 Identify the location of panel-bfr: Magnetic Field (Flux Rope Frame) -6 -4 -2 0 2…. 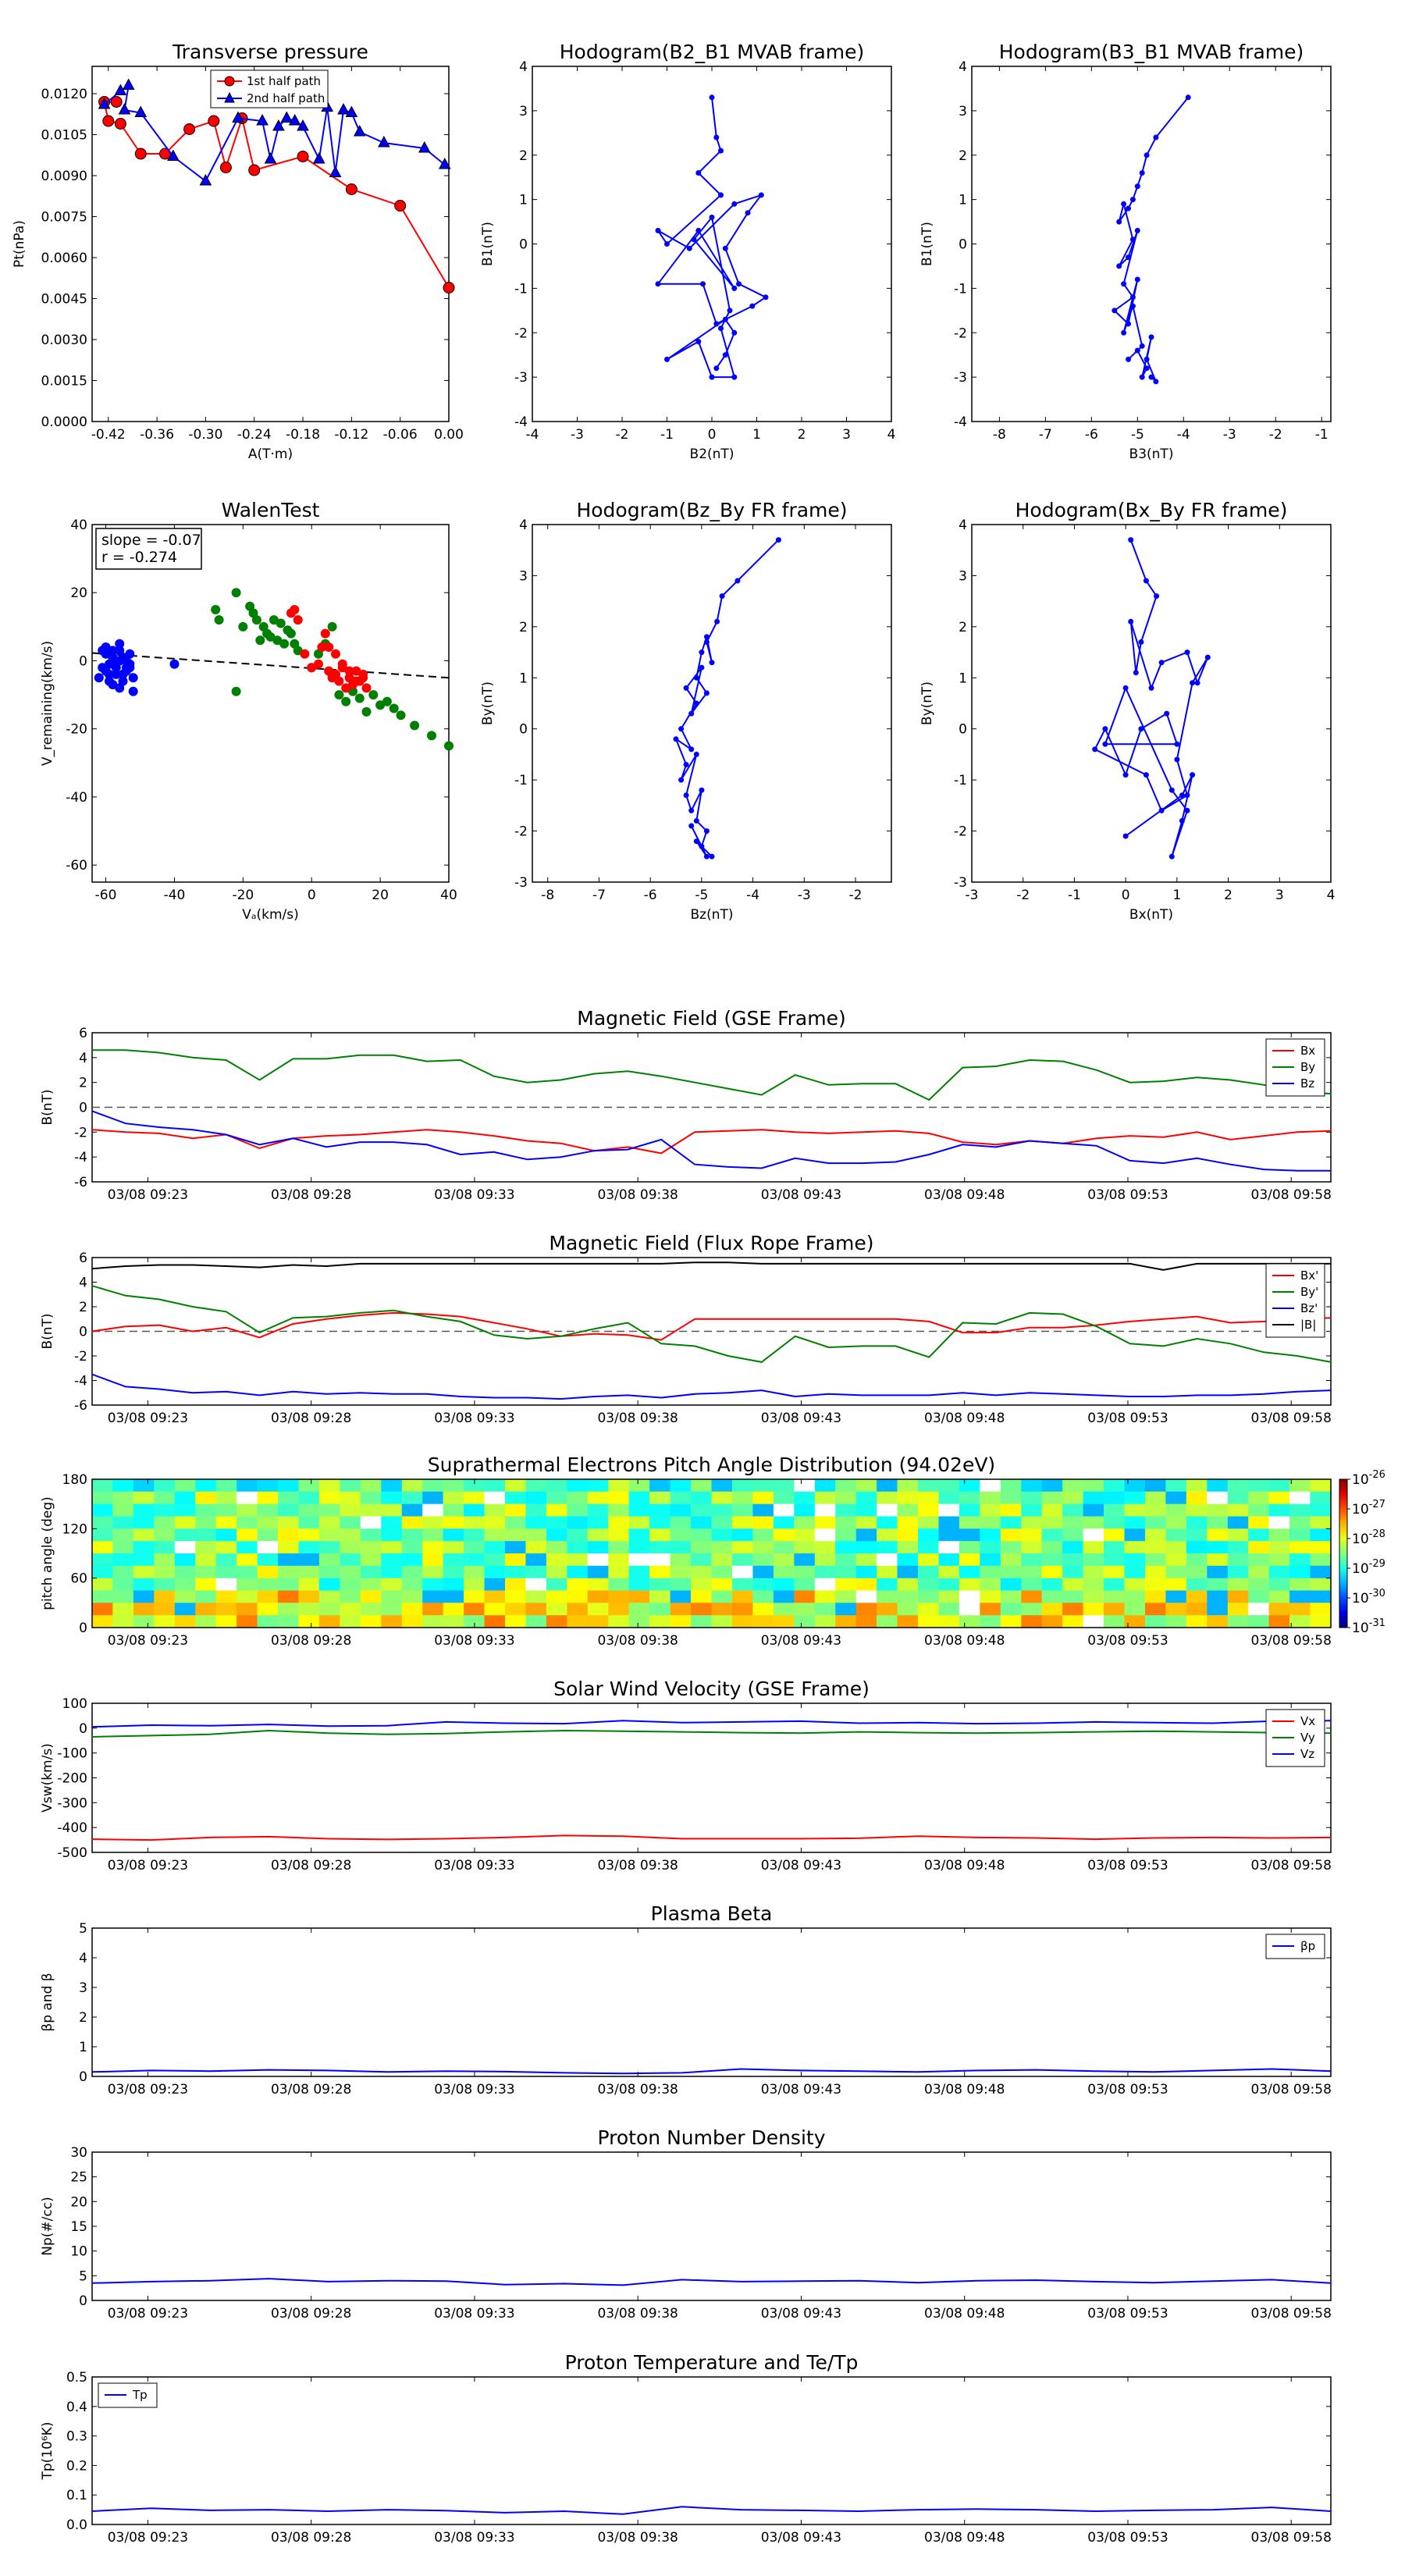
(686, 1329).